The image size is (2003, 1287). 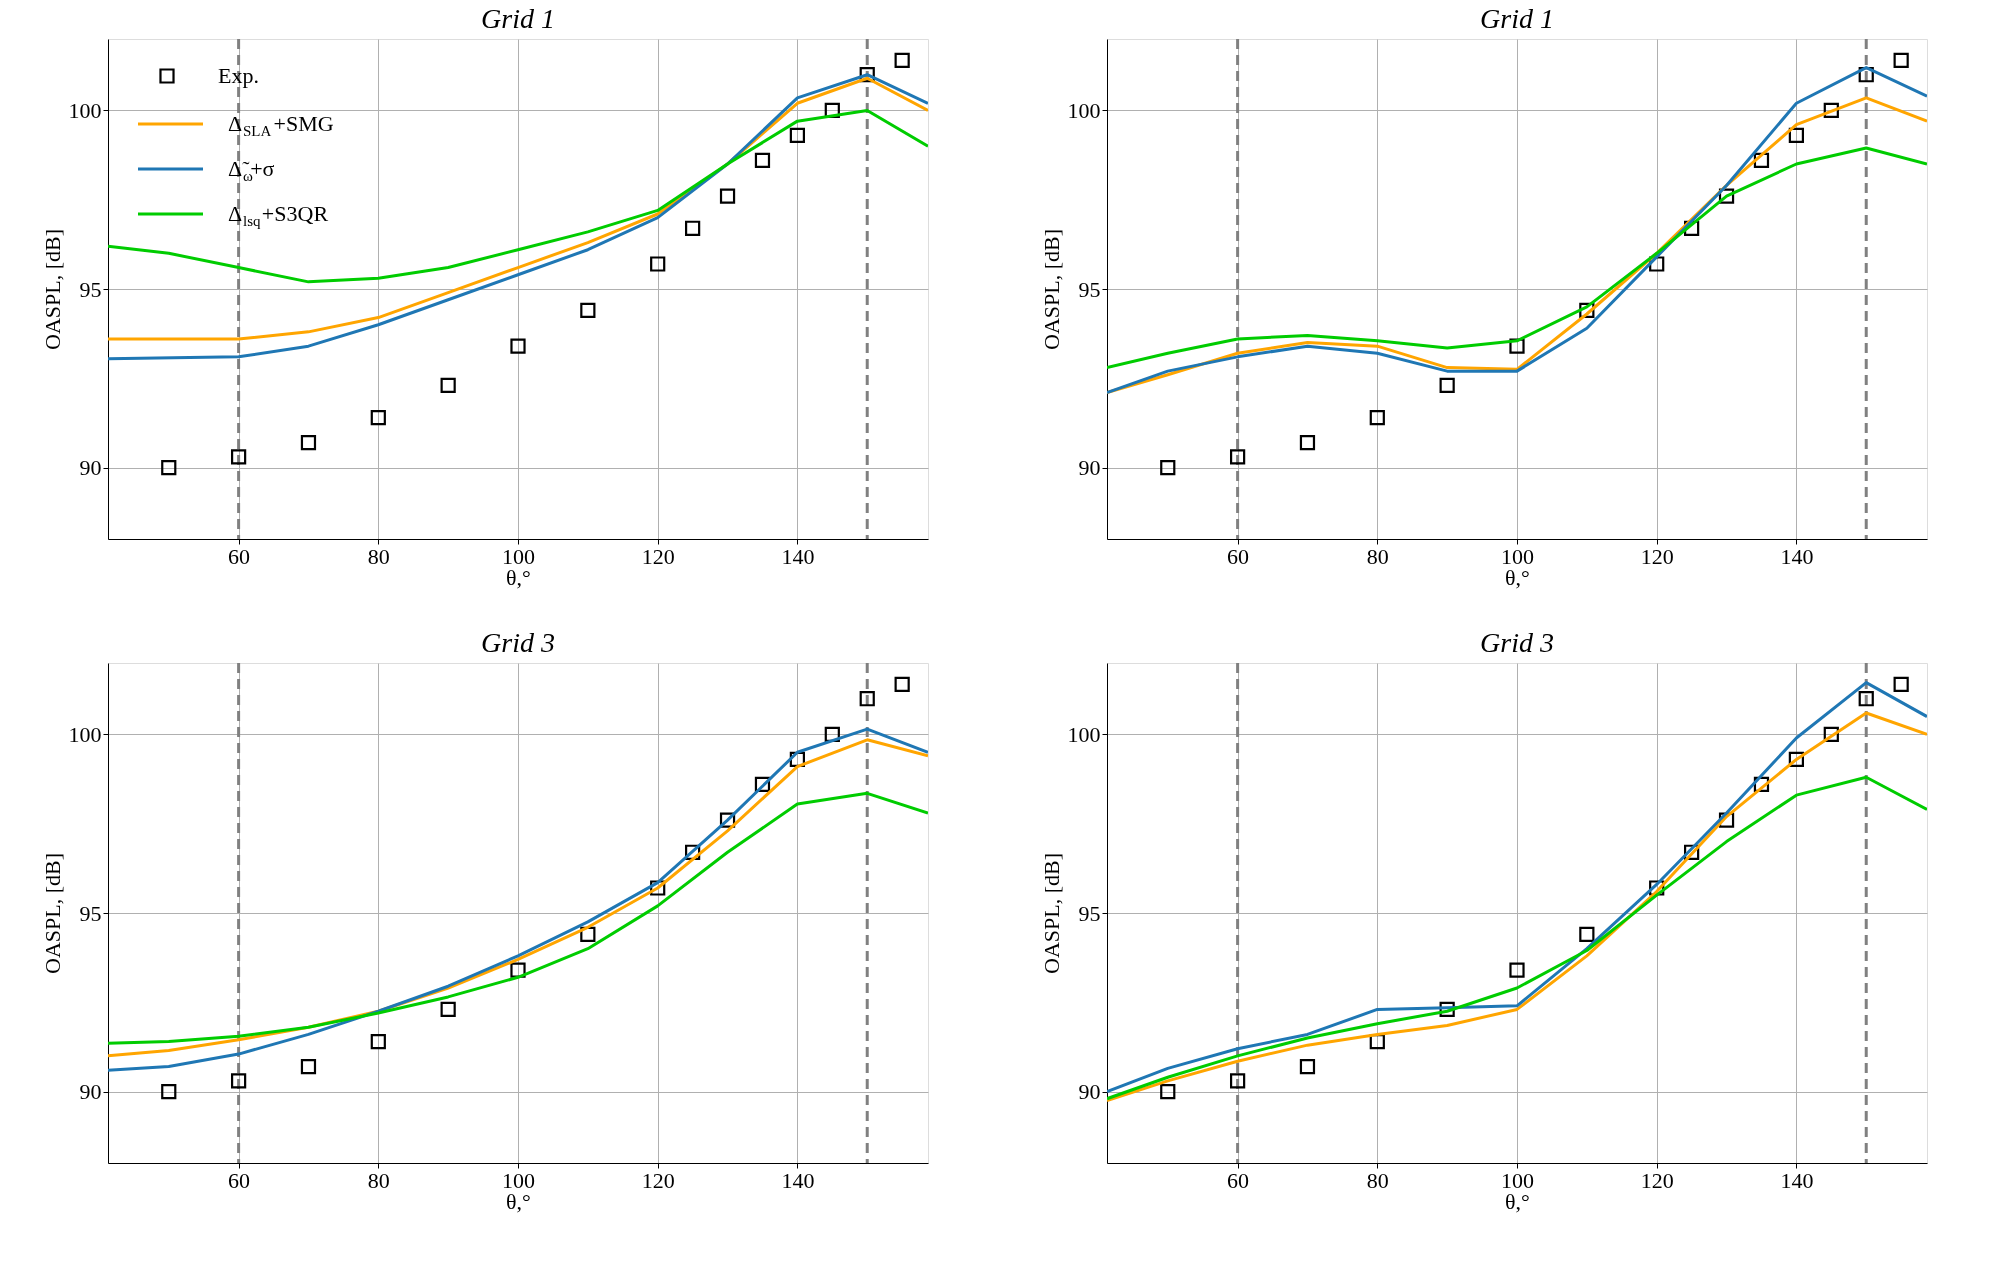 What do you see at coordinates (238, 75) in the screenshot?
I see `legend-label: Exp.` at bounding box center [238, 75].